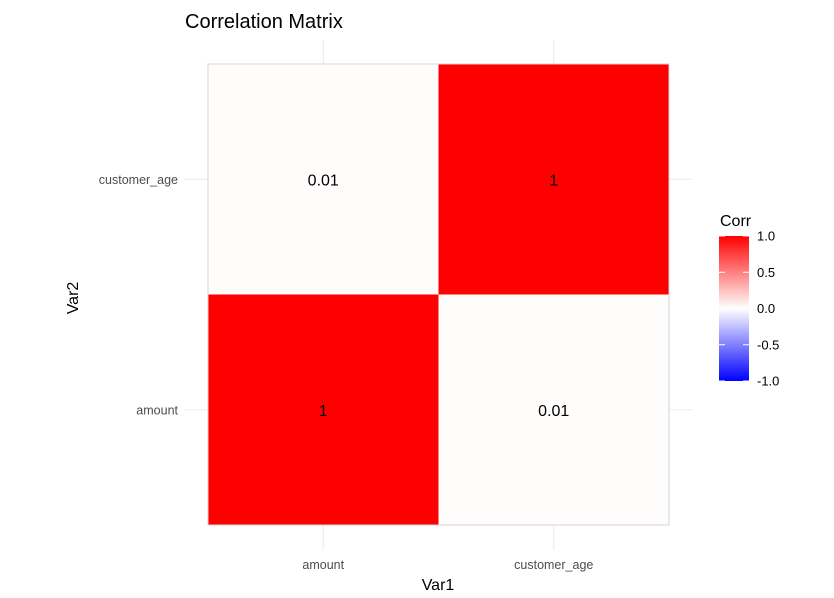 The height and width of the screenshot is (598, 834). What do you see at coordinates (749, 309) in the screenshot?
I see `legend-tick-labels: 1.0 0.5 0.0 -0.5 -1.0` at bounding box center [749, 309].